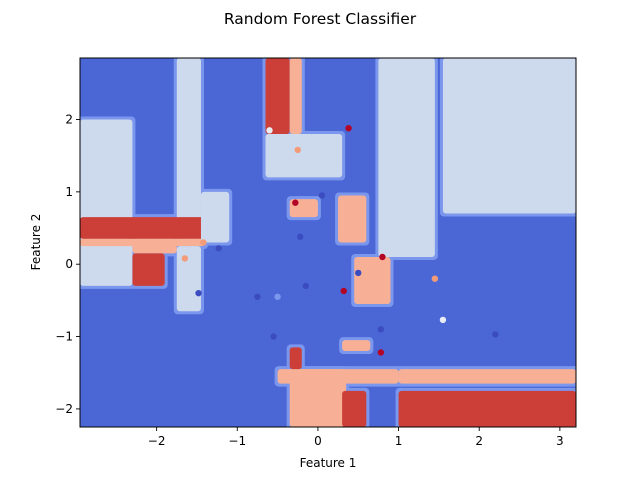 The image size is (640, 480). Describe the element at coordinates (328, 463) in the screenshot. I see `x-axis-label: Feature 1` at that location.